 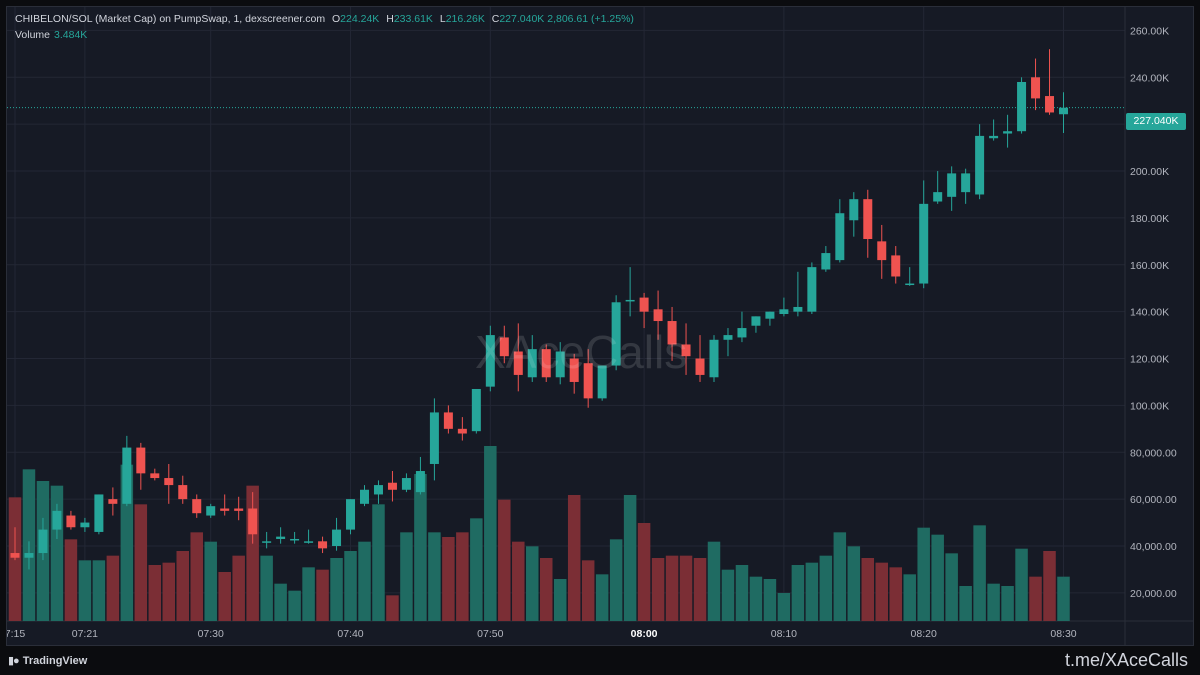 I want to click on telegram-link: t.me/XAceCalls, so click(x=1126, y=660).